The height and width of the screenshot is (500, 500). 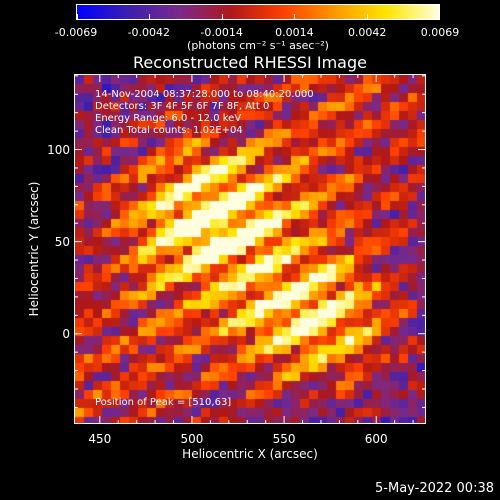 I want to click on colorbar-tick-label: -0.0014, so click(x=221, y=32).